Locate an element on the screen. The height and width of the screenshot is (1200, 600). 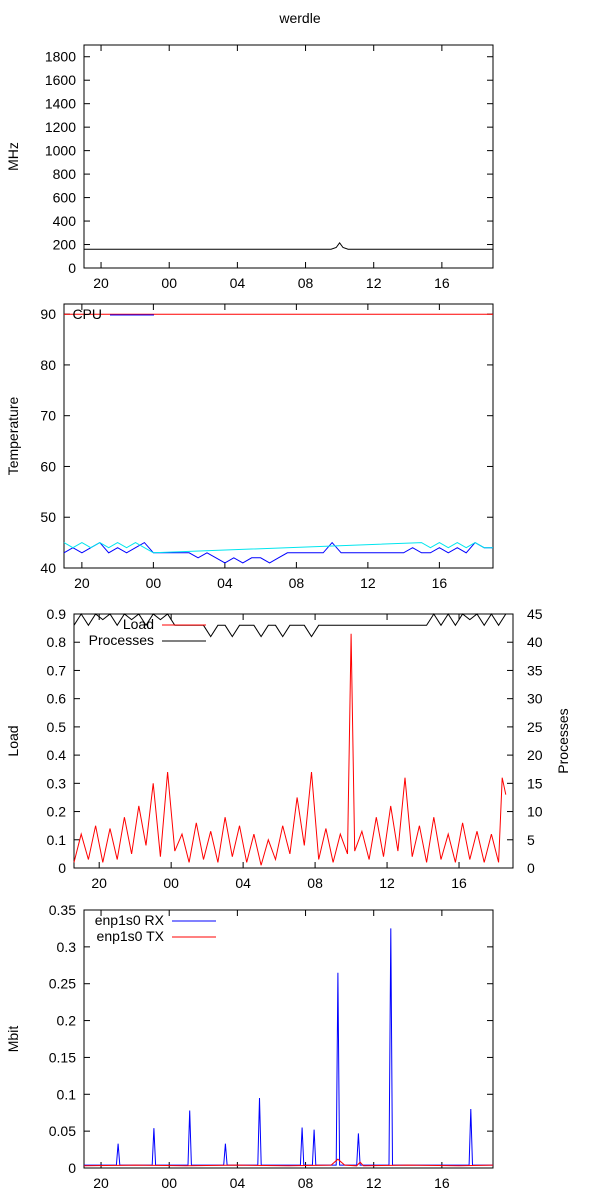
net-ytick-label: 0.3 is located at coordinates (67, 947).